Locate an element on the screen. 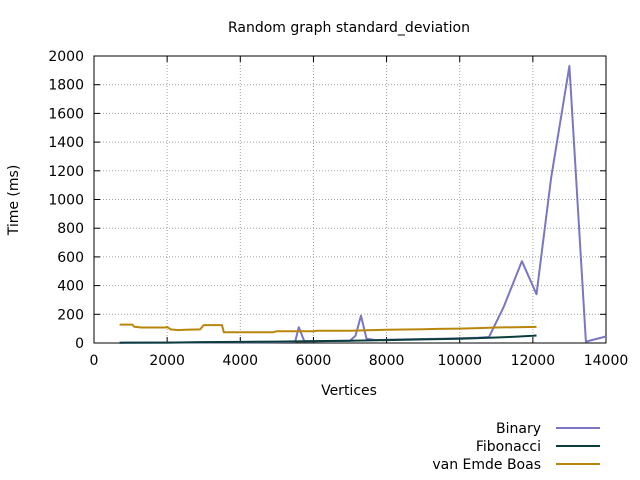 This screenshot has width=640, height=480. x-tick-label: 10000 is located at coordinates (459, 361).